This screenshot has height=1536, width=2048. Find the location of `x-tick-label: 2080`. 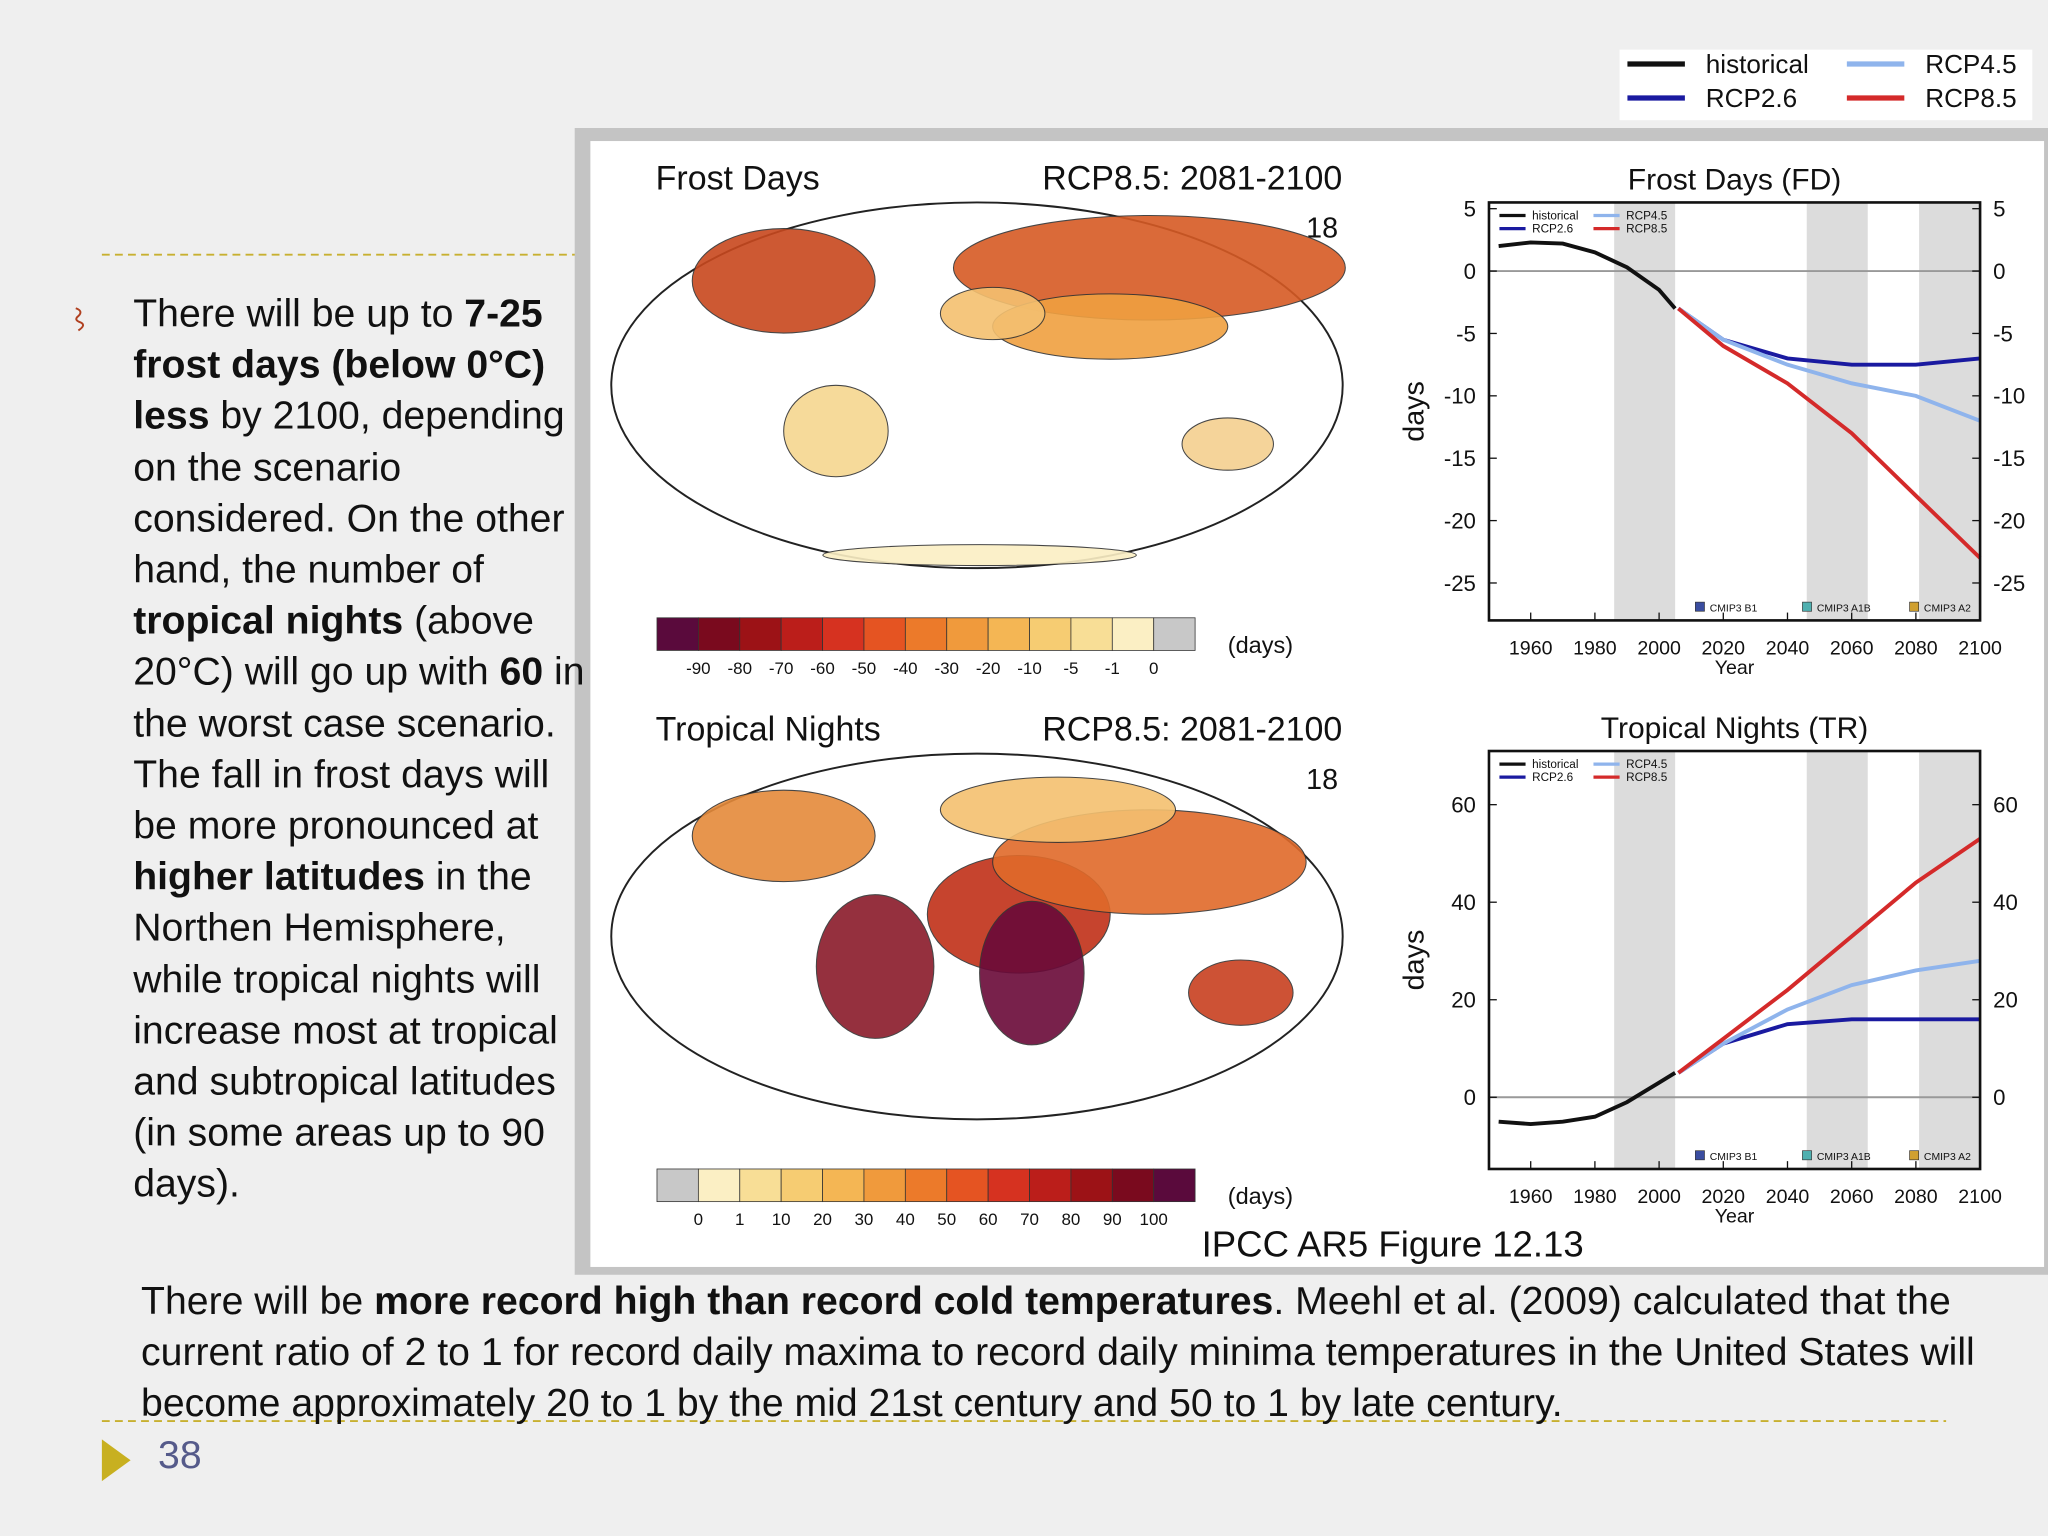

x-tick-label: 2080 is located at coordinates (1916, 1197).